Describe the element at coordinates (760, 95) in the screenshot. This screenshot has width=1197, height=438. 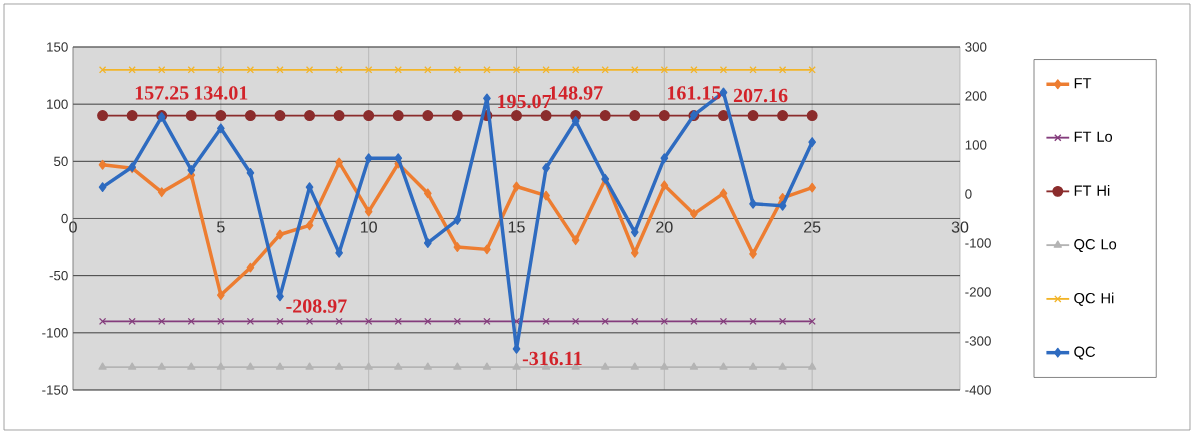
I see `data-label: 207.16` at that location.